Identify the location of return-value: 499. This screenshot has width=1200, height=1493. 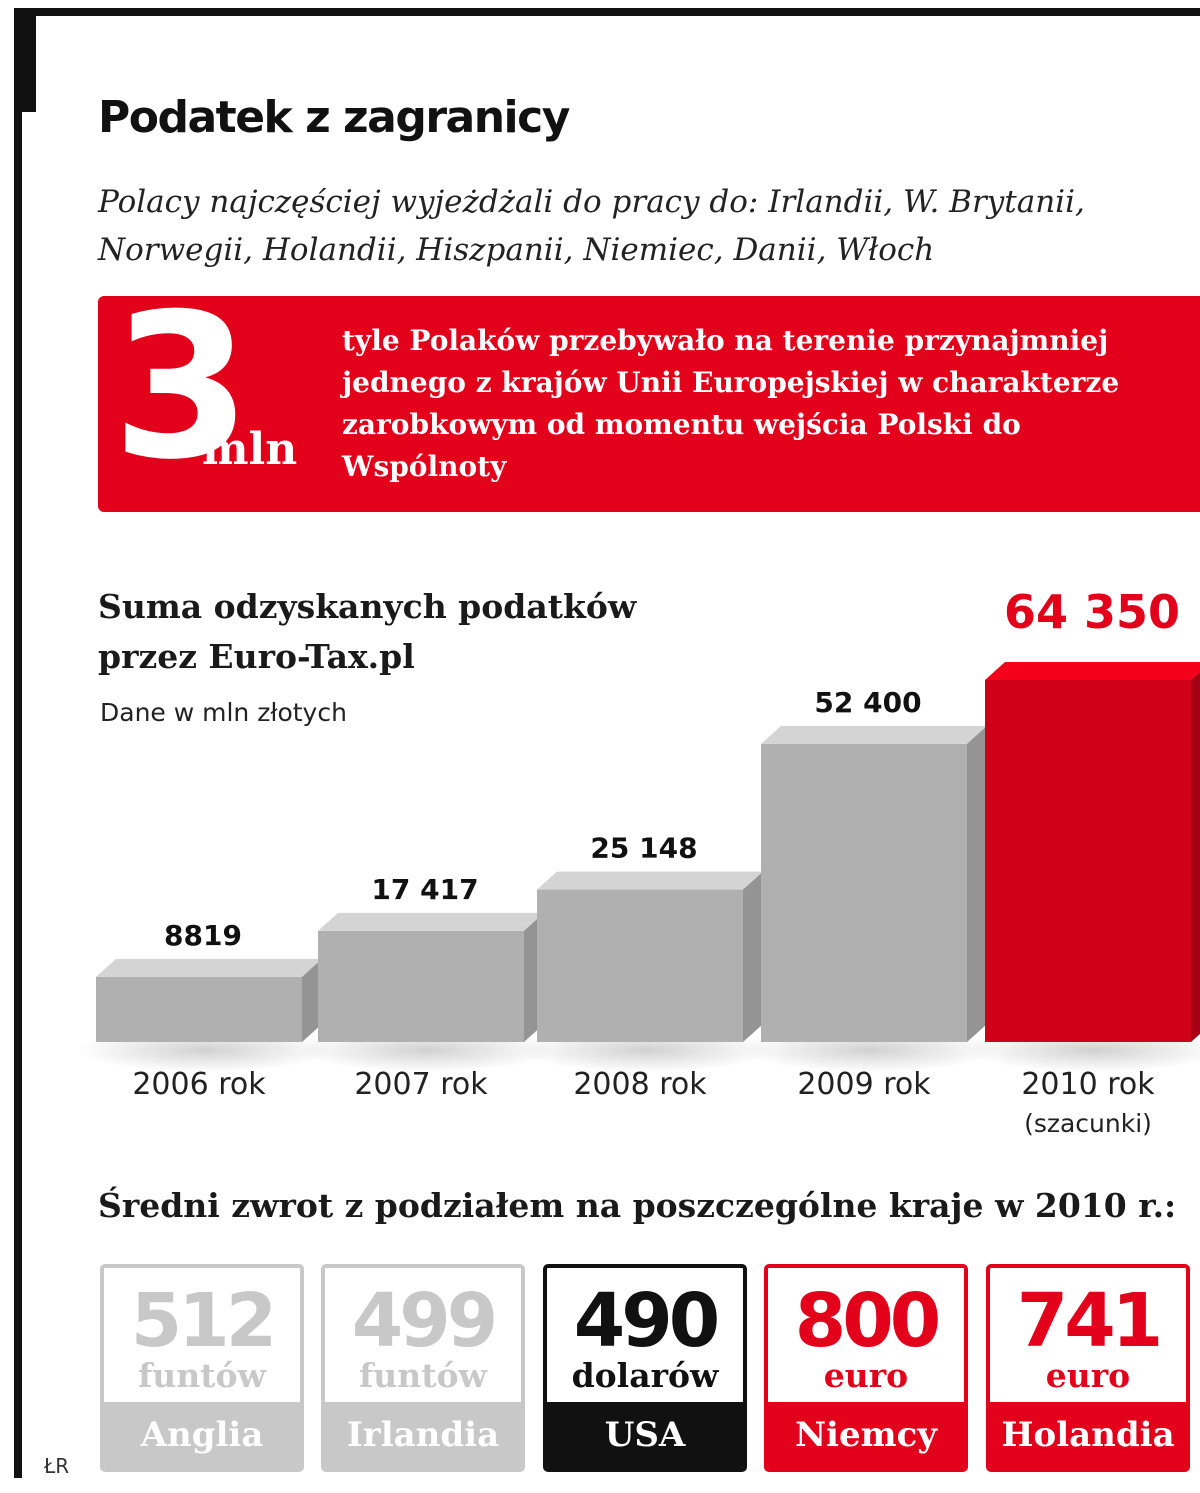
(424, 1321).